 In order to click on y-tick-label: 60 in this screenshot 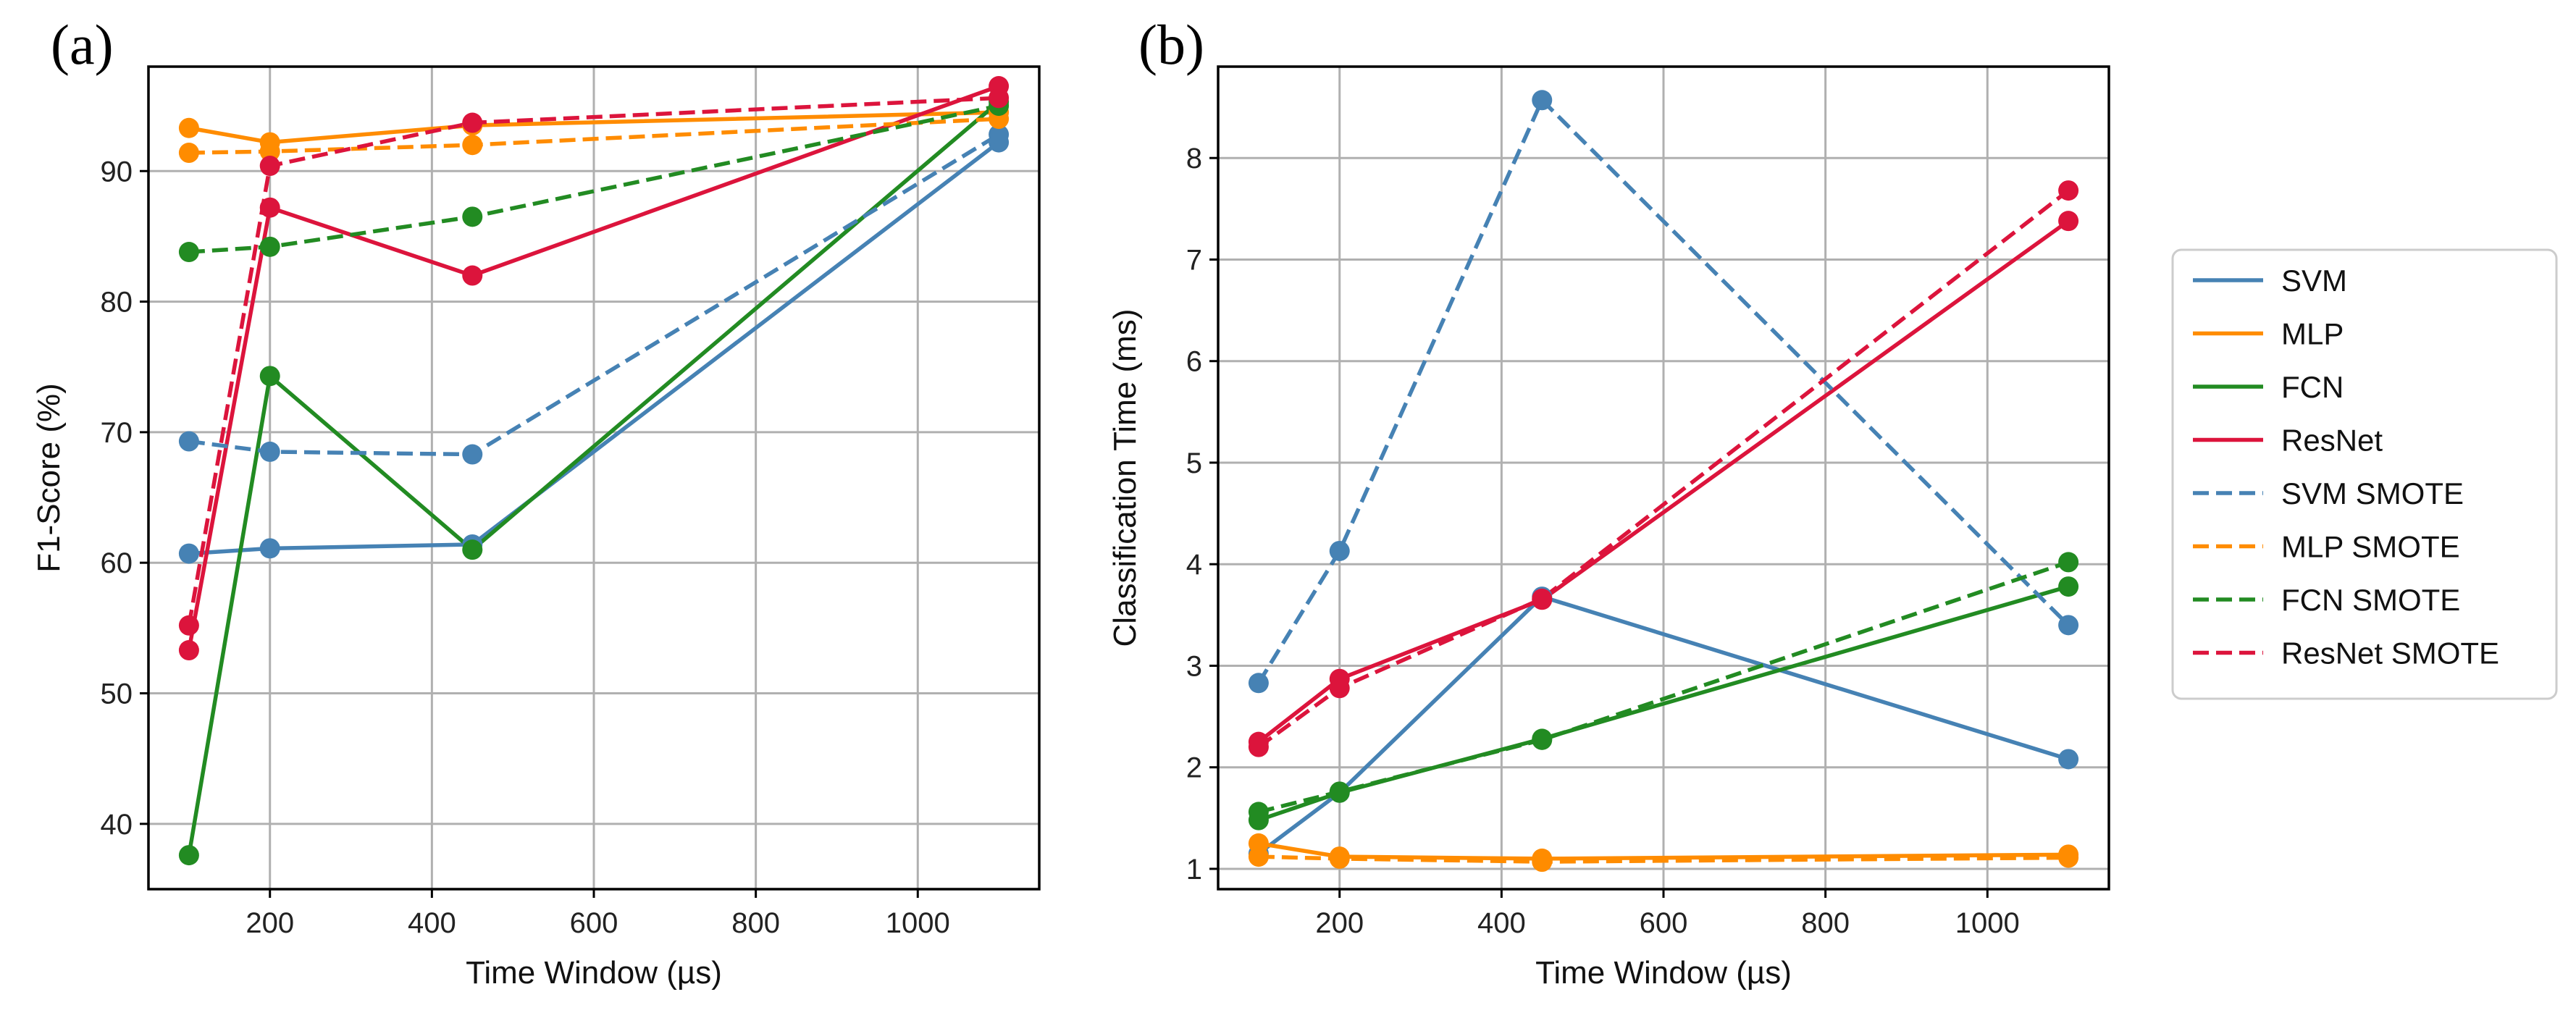, I will do `click(117, 563)`.